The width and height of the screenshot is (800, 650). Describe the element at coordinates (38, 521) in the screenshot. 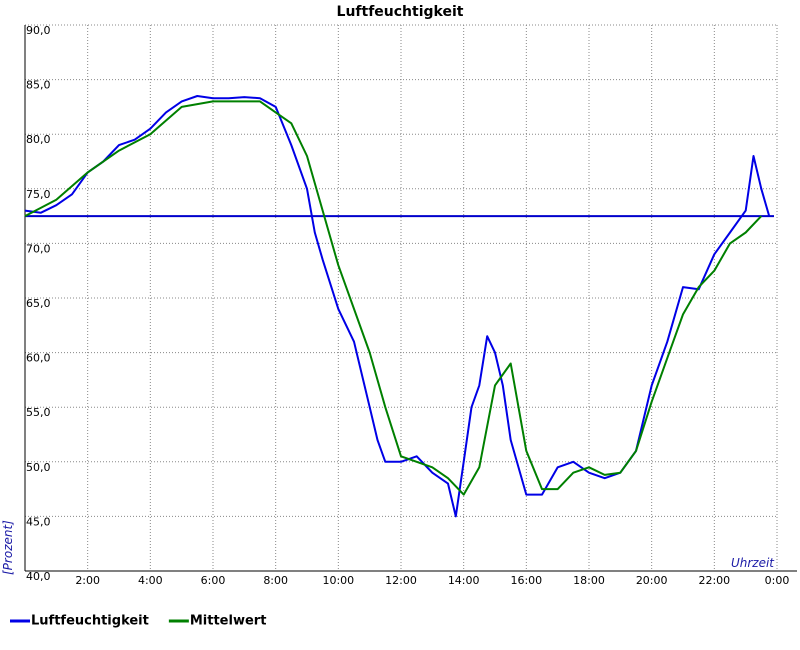

I see `y-tick-label: 45,0` at that location.